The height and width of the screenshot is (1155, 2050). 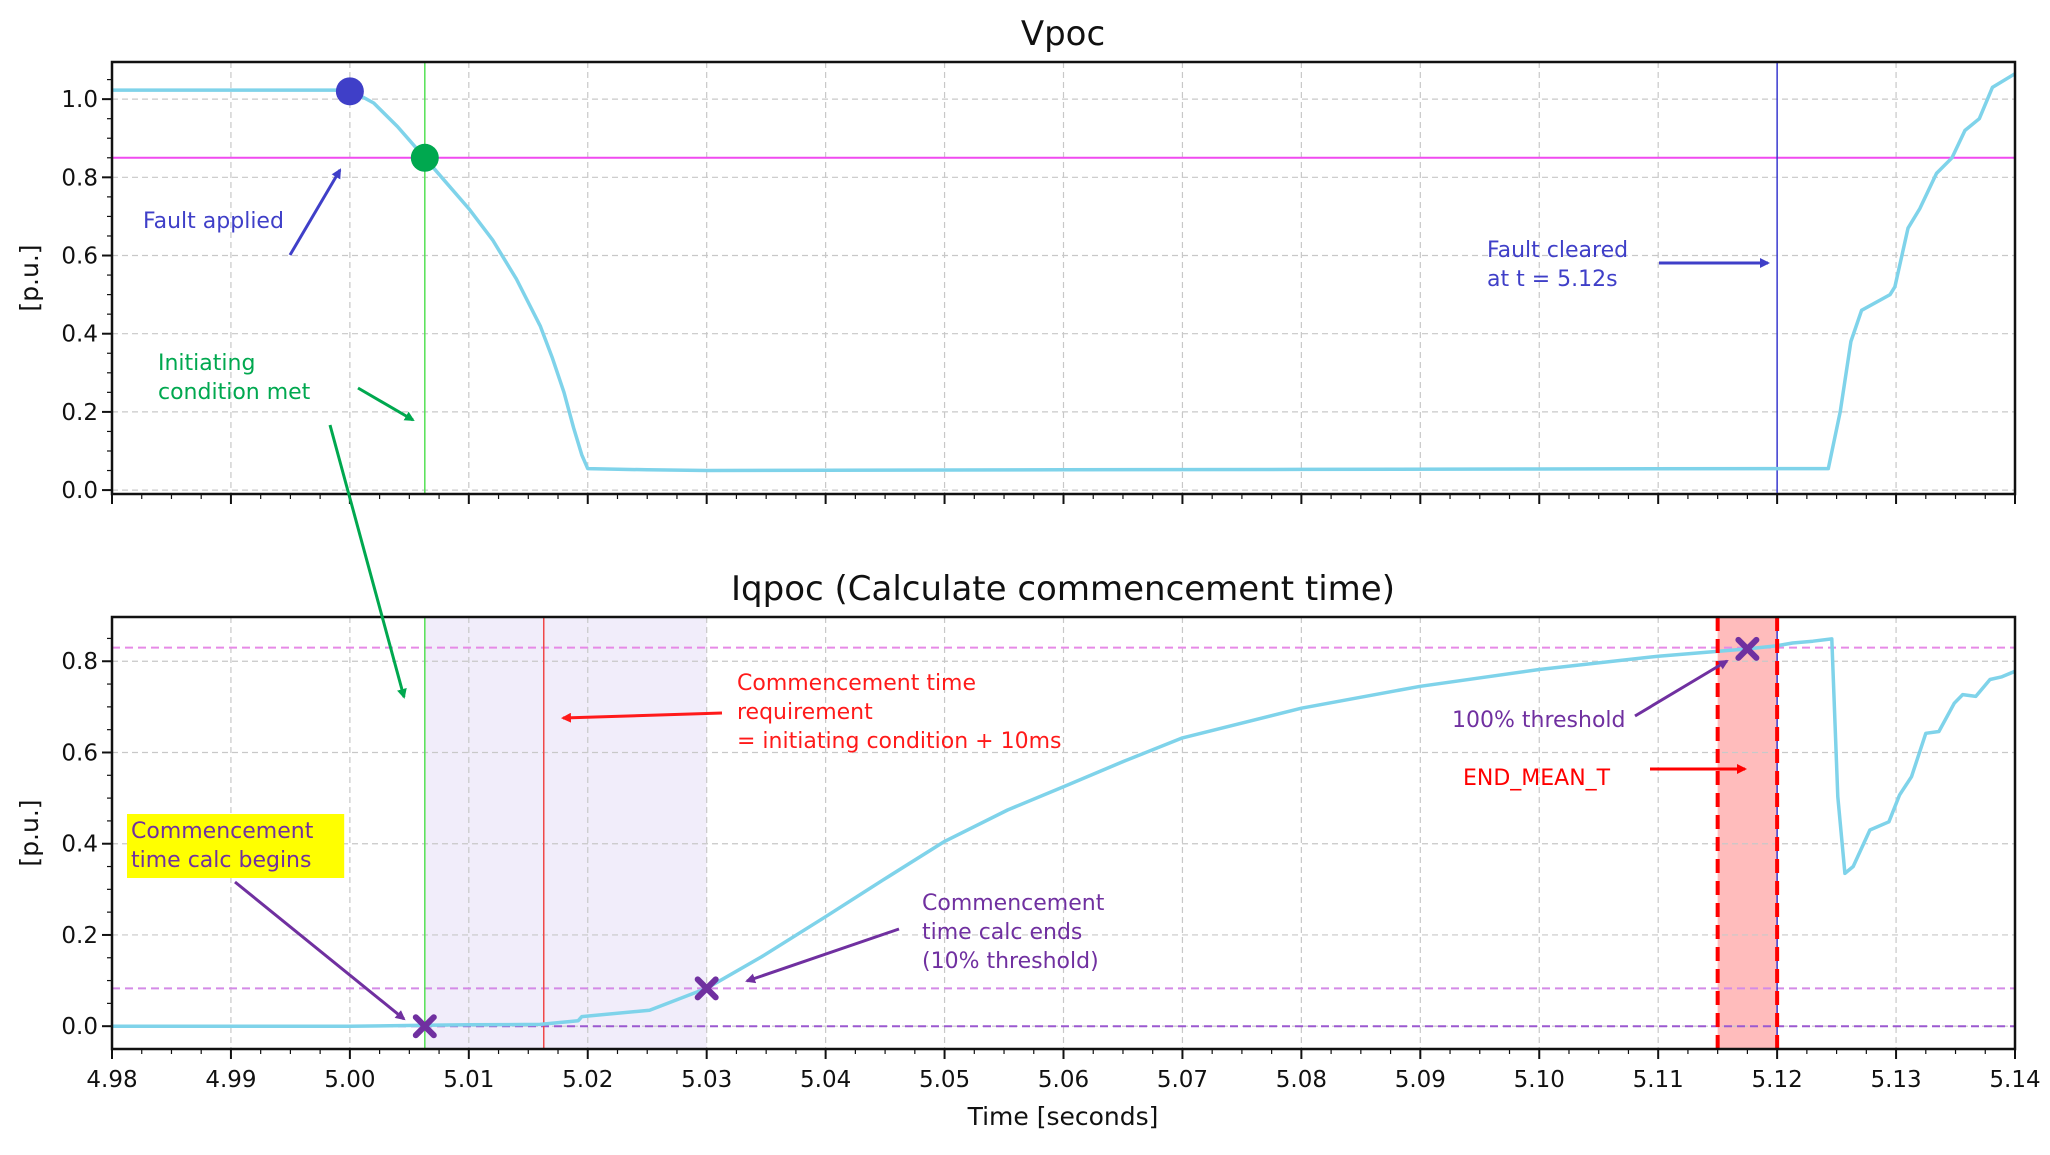 What do you see at coordinates (1002, 932) in the screenshot?
I see `annotation-text: time calc ends` at bounding box center [1002, 932].